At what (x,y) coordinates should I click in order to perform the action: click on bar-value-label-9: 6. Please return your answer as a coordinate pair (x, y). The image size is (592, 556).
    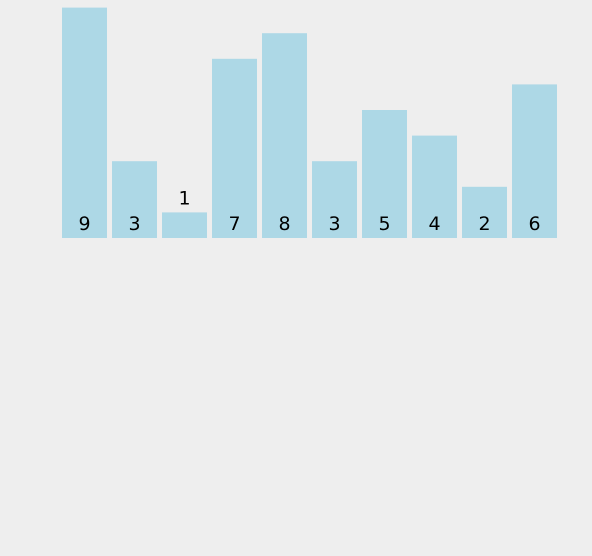
    Looking at the image, I should click on (534, 224).